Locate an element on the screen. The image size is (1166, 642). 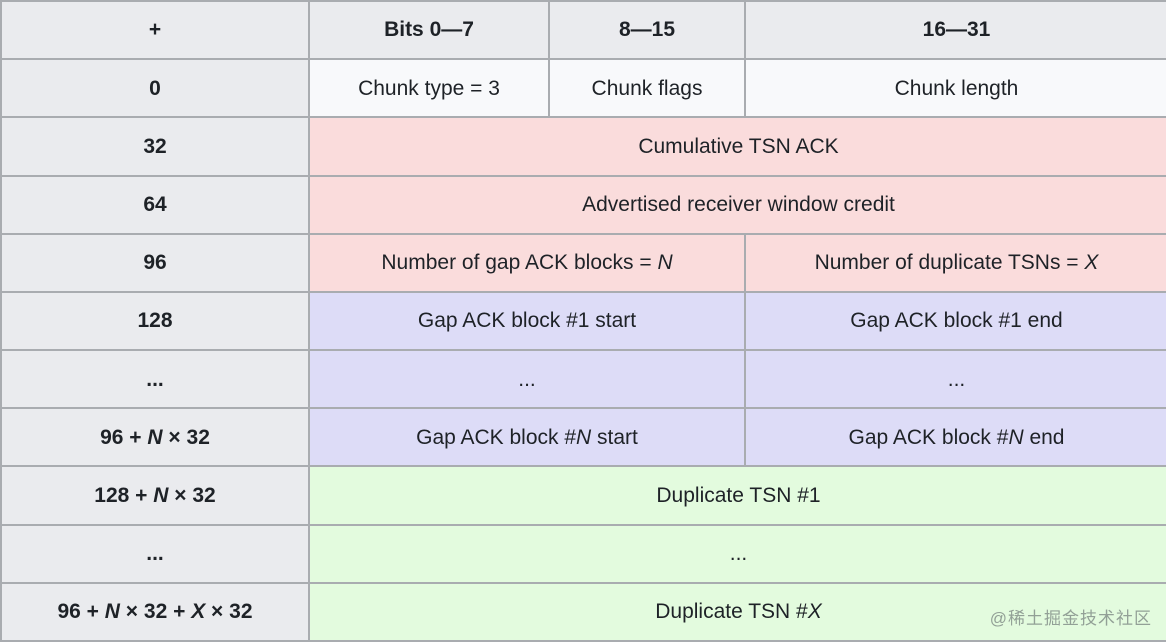
gap-n-start-text: Gap ACK block # is located at coordinates (496, 437).